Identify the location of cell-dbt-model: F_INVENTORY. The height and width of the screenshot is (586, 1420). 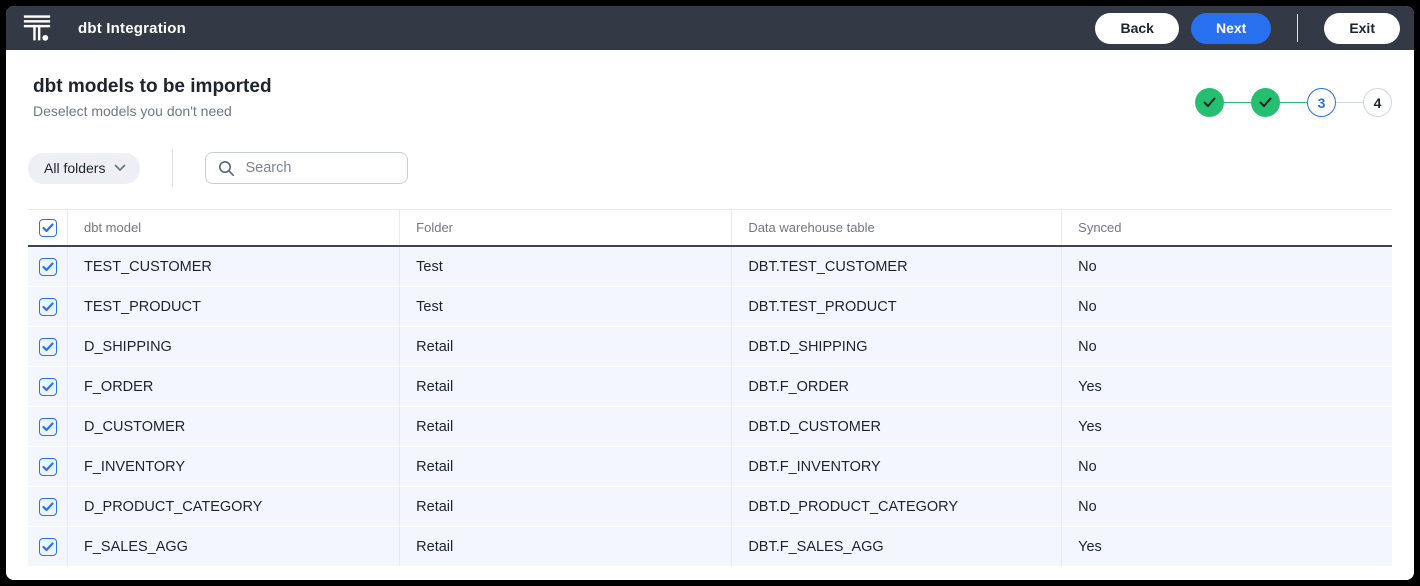
(234, 466).